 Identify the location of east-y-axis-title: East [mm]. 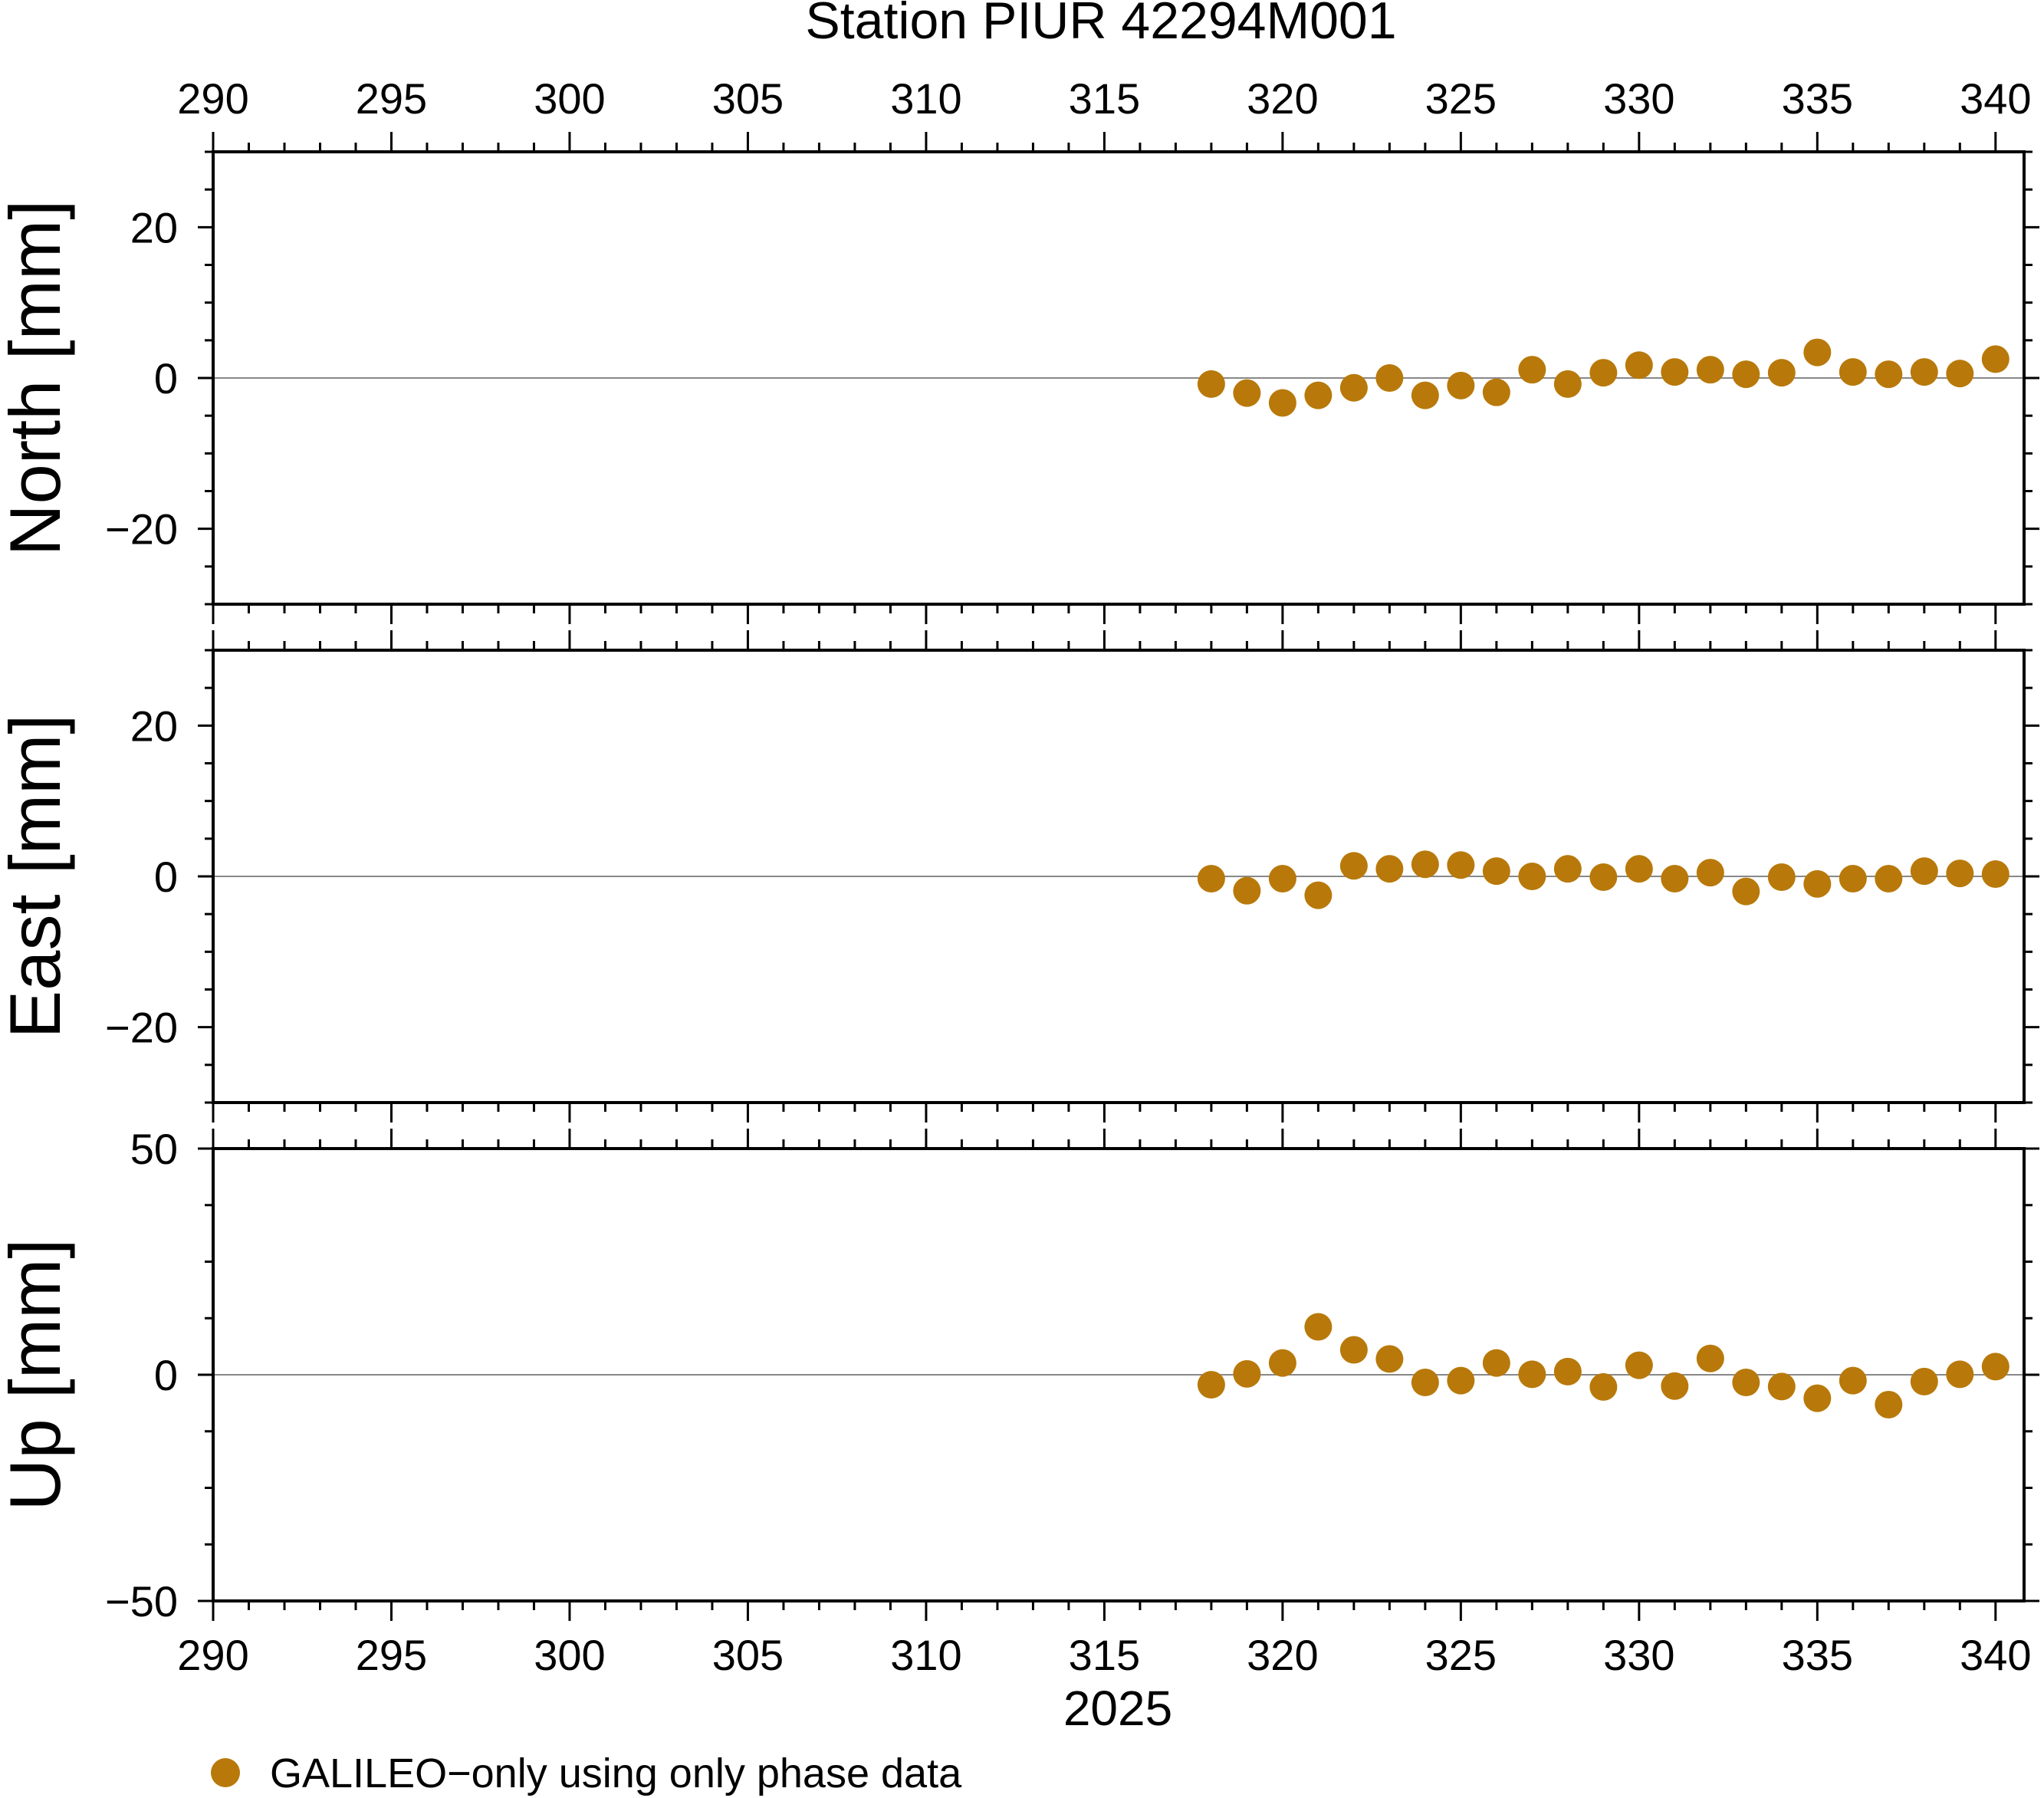
(38, 876).